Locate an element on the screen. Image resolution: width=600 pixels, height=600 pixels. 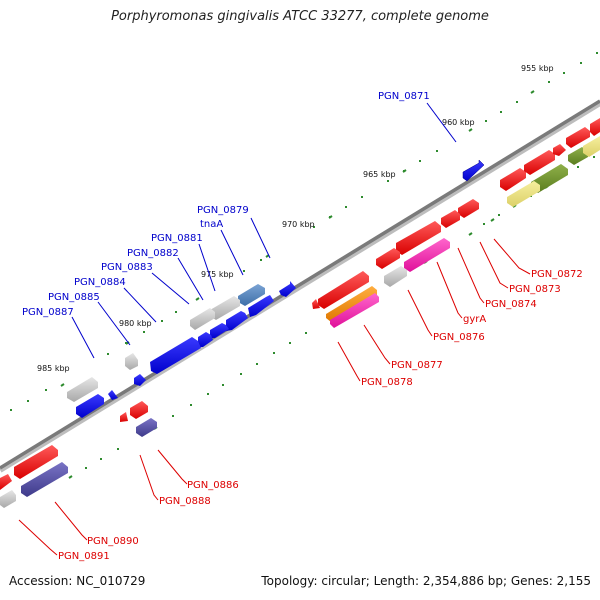
gene-gyrA is located at coordinates (418, 238).